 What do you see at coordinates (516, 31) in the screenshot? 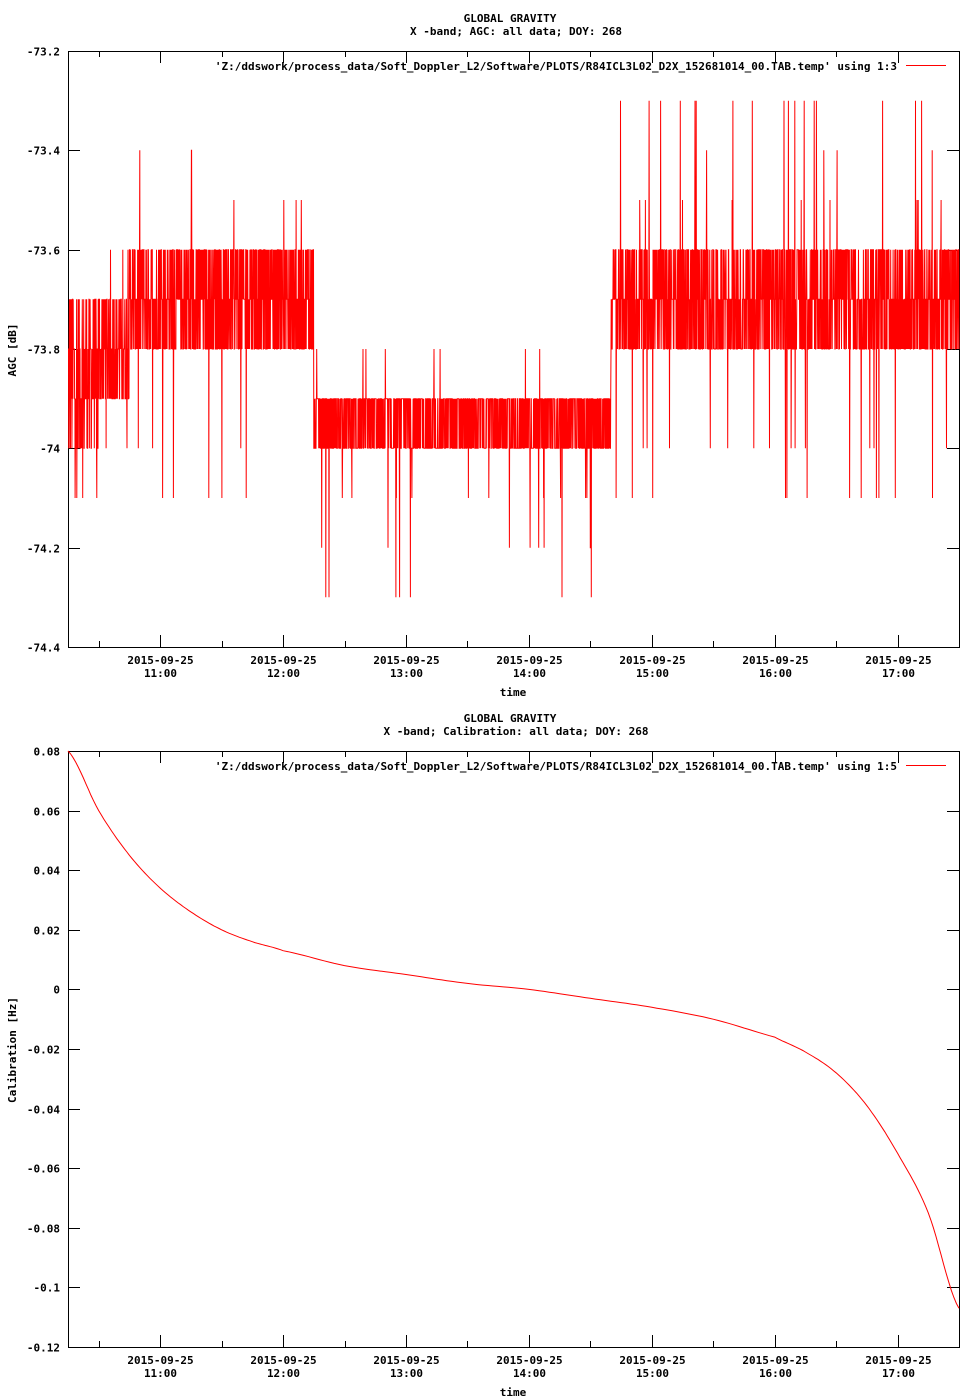
I see `chart1-subtitle: X -band; AGC: all data; DOY: 268` at bounding box center [516, 31].